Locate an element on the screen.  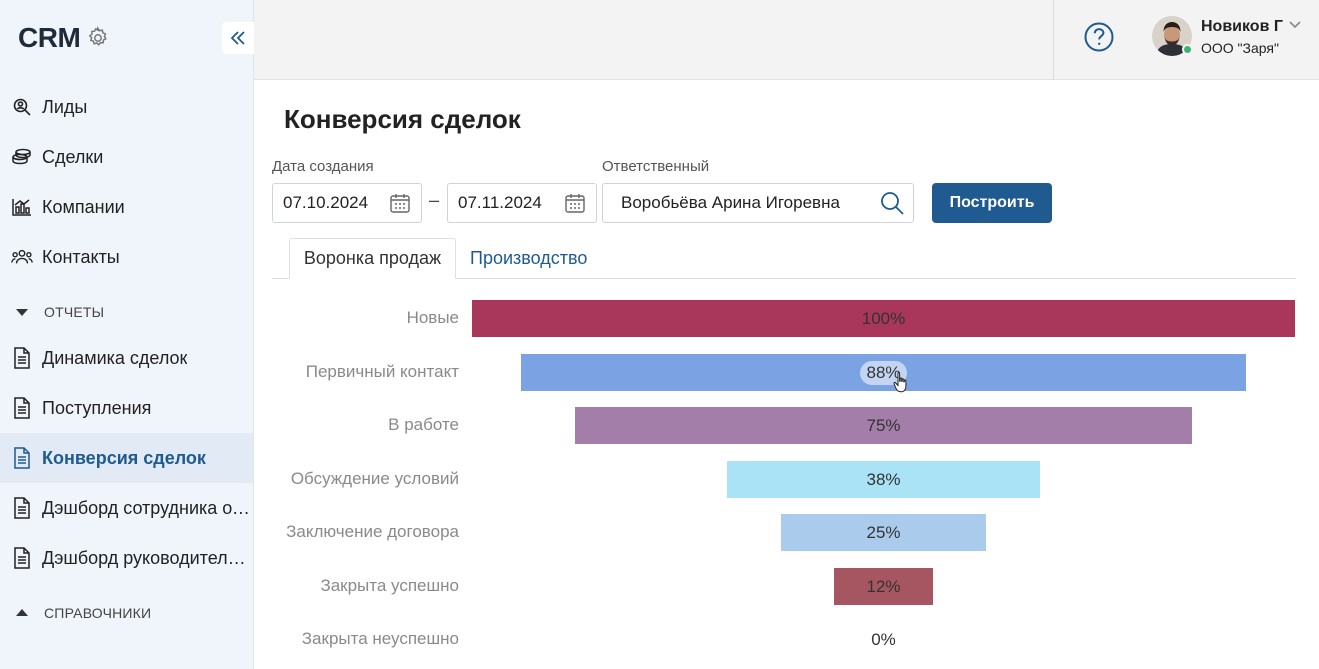
sidebar-item-receipts: Поступления is located at coordinates (126, 408).